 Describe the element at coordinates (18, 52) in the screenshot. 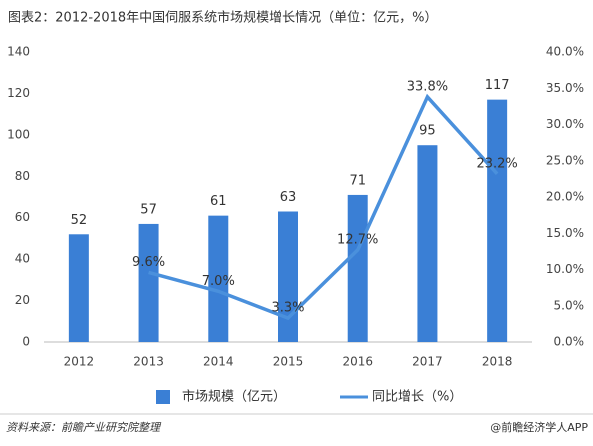

I see `y-tick-label: 140` at that location.